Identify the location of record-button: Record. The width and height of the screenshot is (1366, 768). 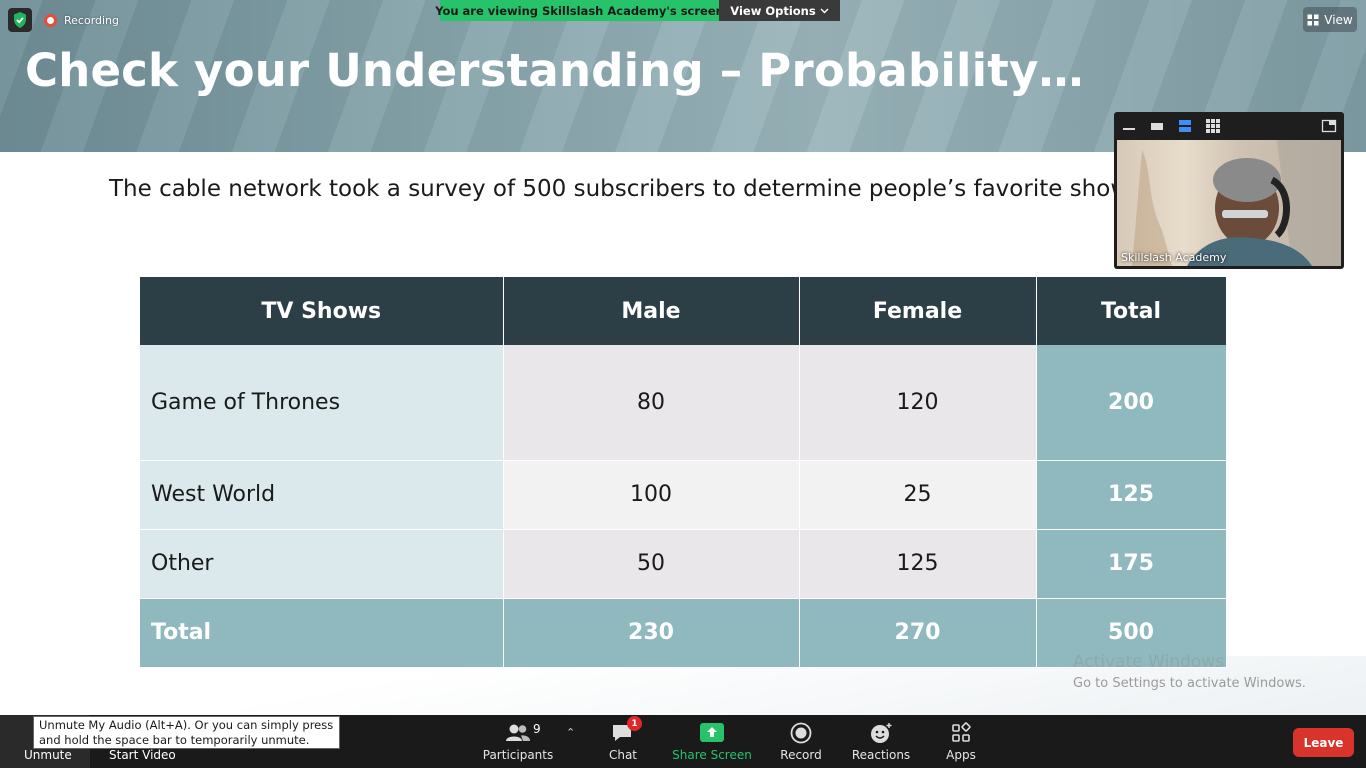
(801, 741).